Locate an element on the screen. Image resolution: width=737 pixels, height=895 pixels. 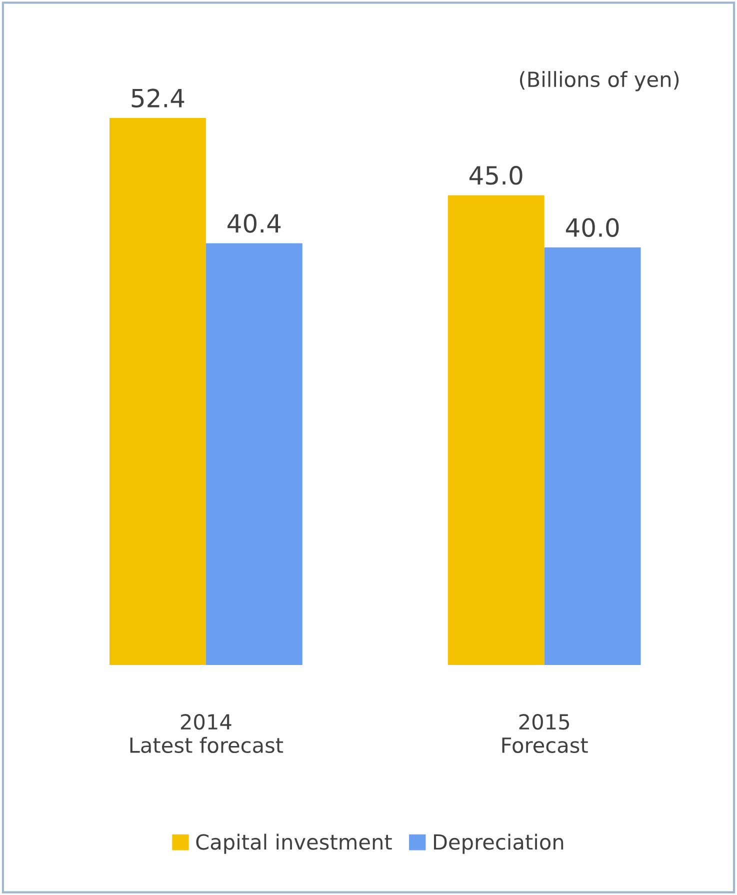
data-label: 40.4 is located at coordinates (254, 223).